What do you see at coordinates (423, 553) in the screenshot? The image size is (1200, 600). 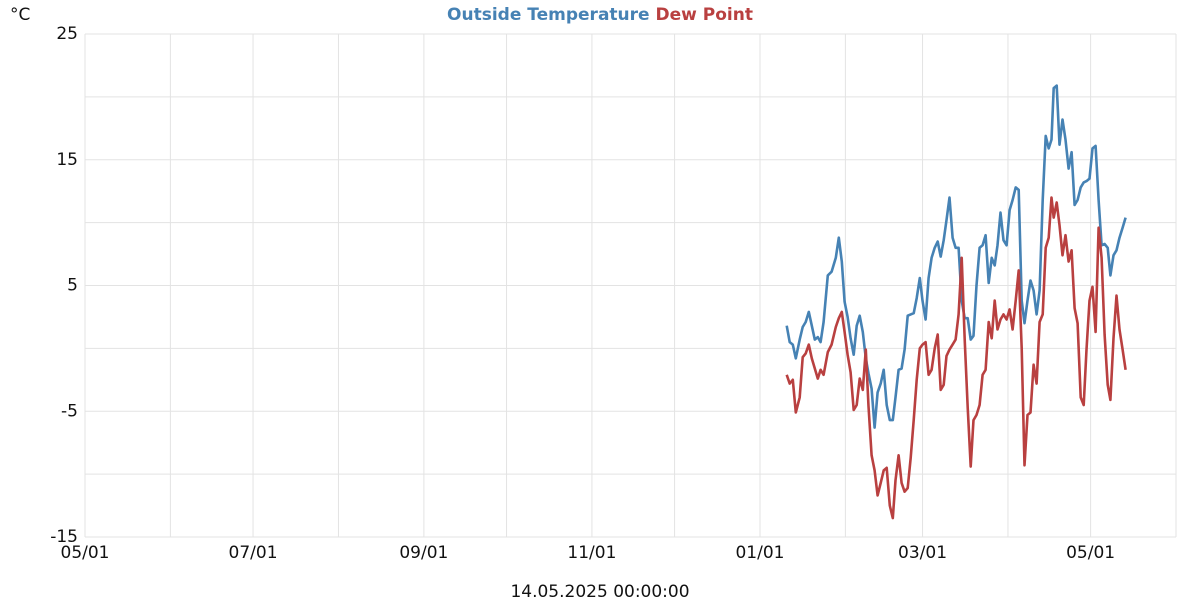 I see `x-tick-label: 09/01` at bounding box center [423, 553].